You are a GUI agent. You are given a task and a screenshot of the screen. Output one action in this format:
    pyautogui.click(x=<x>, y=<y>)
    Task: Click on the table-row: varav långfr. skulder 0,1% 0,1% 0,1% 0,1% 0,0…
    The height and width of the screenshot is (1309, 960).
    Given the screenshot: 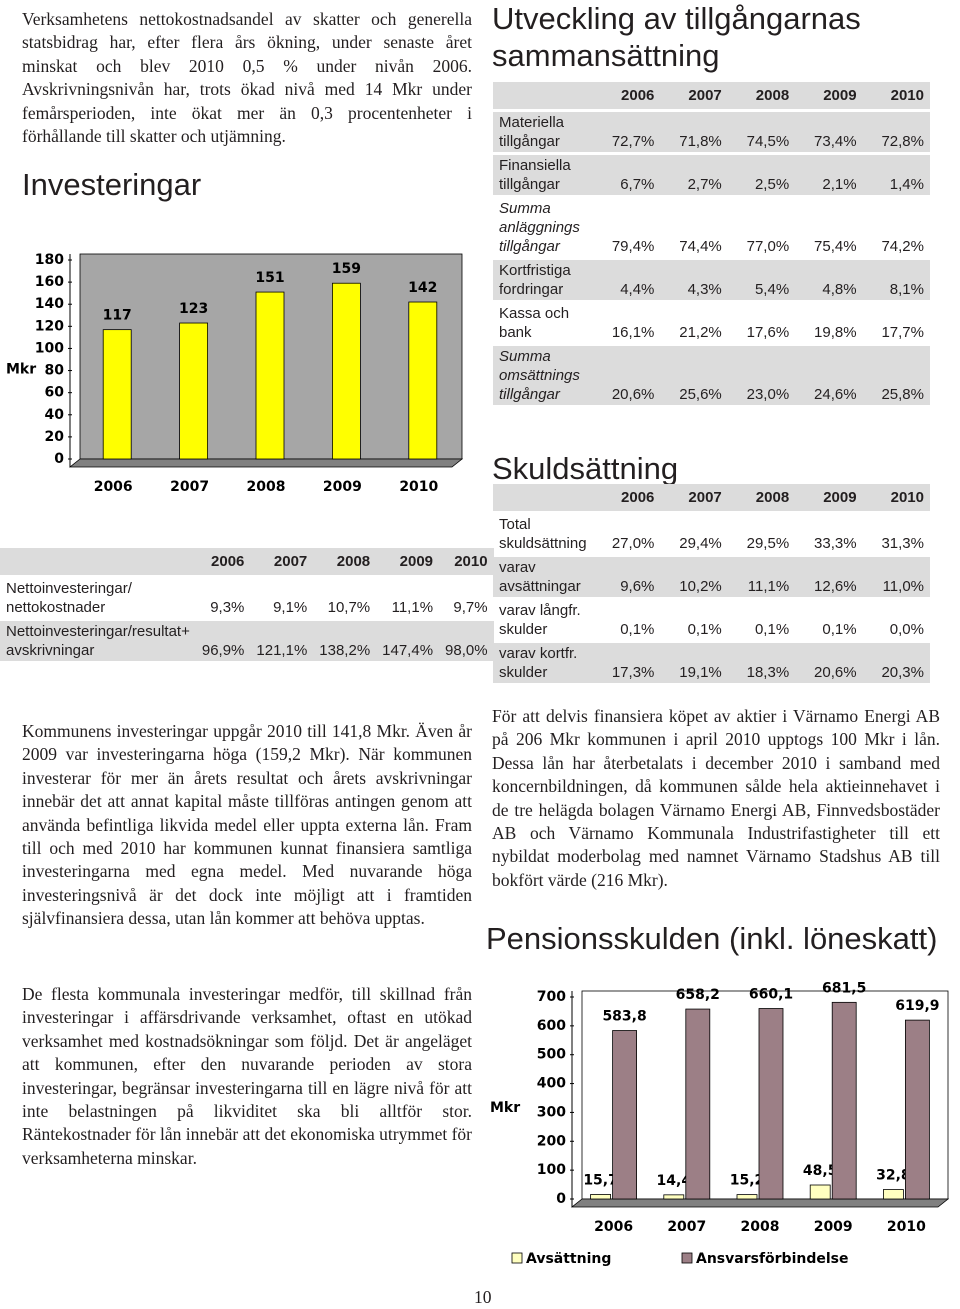 What is the action you would take?
    pyautogui.click(x=711, y=620)
    